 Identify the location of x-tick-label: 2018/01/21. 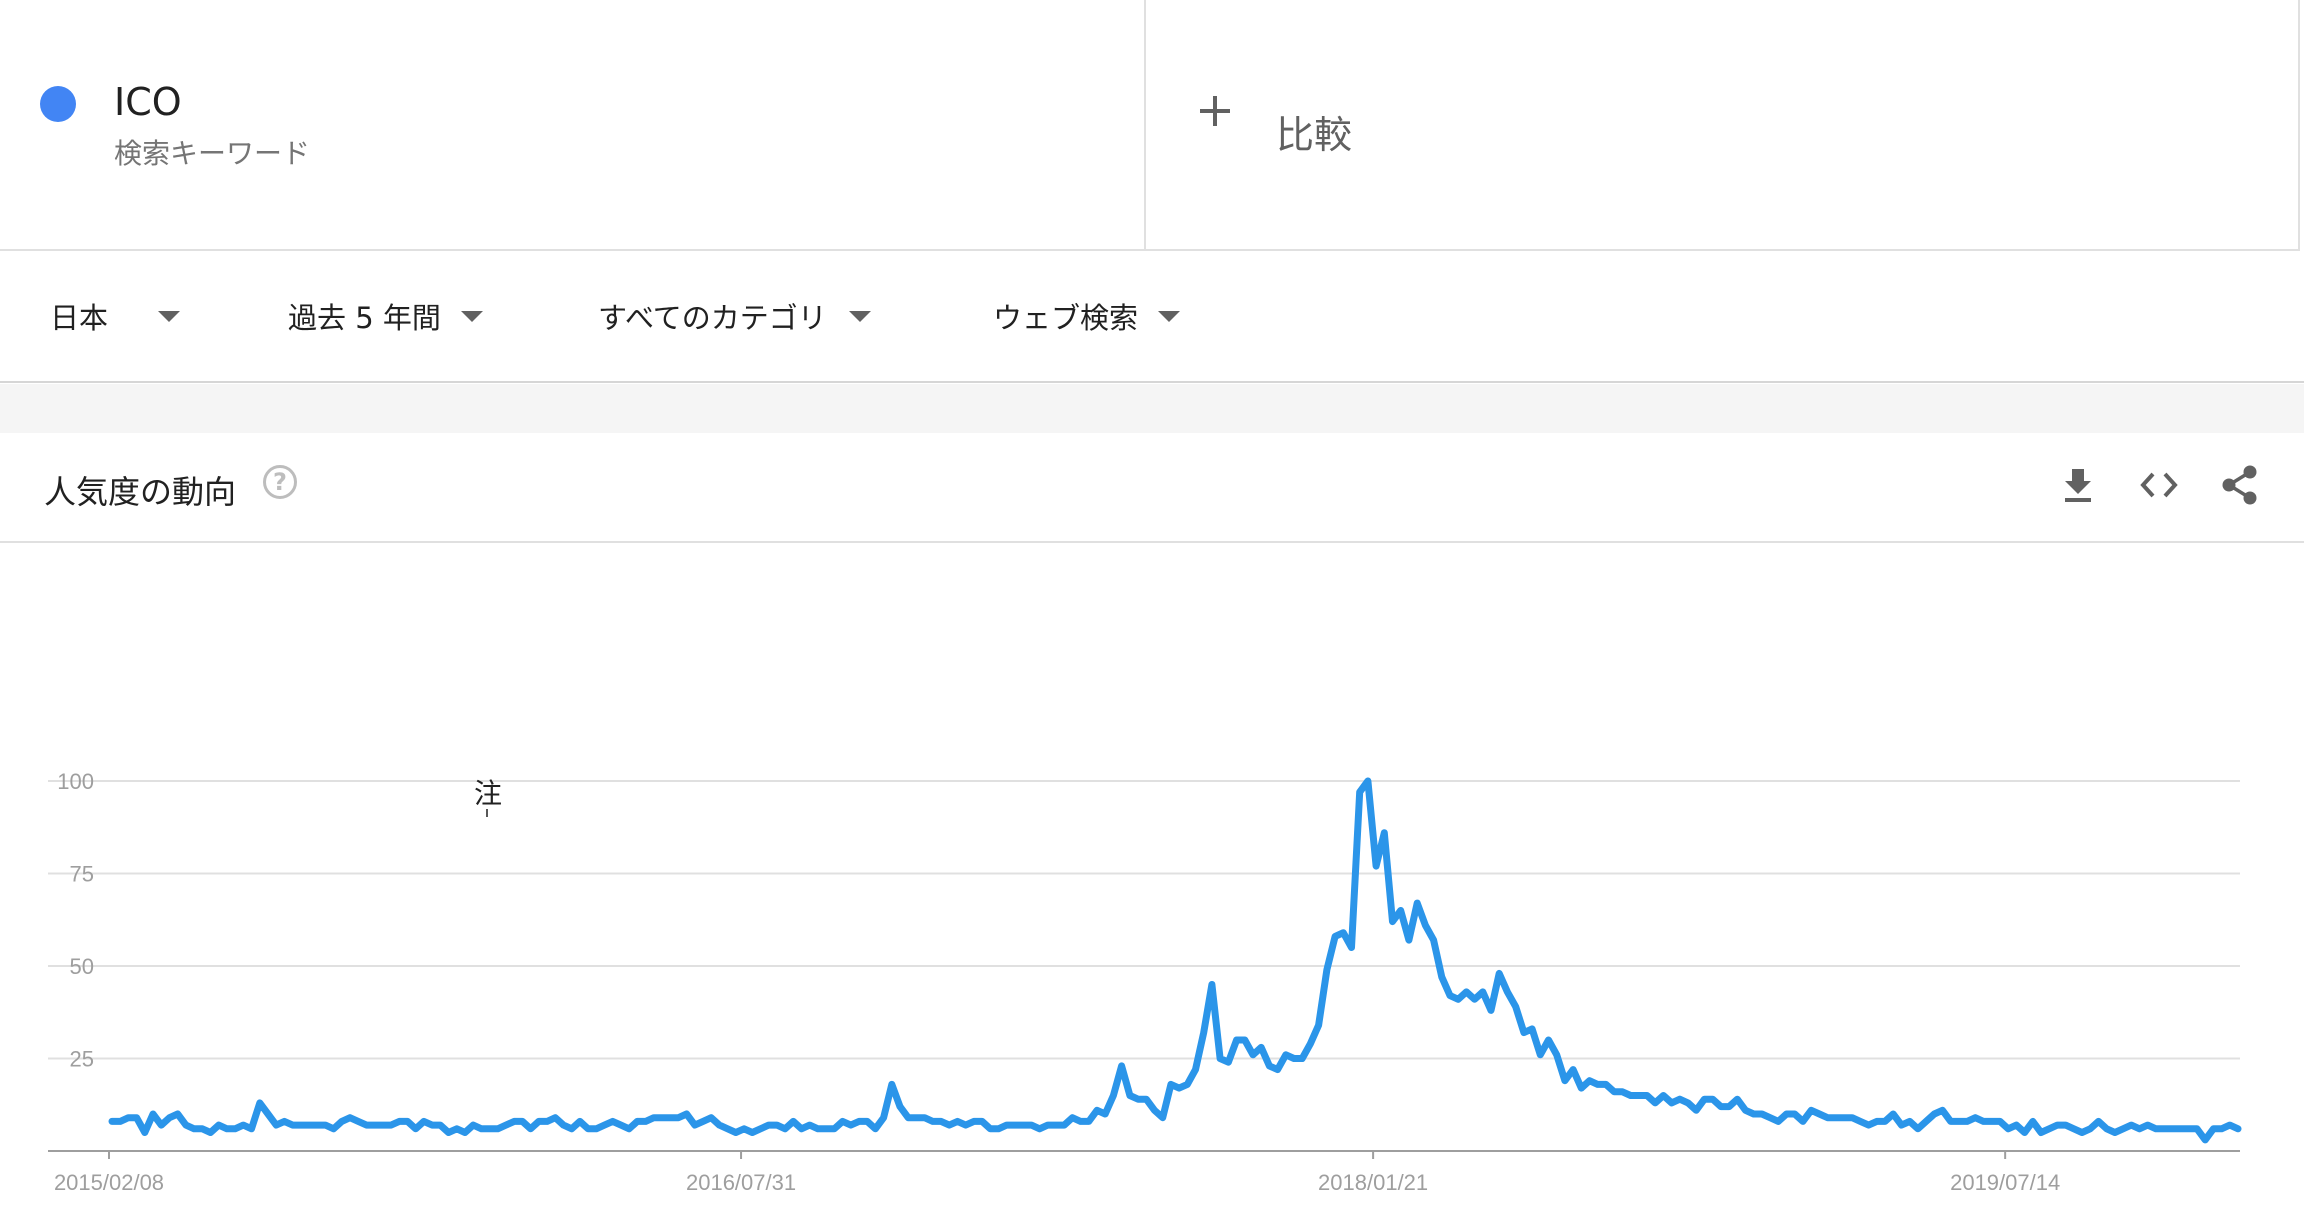
(1373, 1182).